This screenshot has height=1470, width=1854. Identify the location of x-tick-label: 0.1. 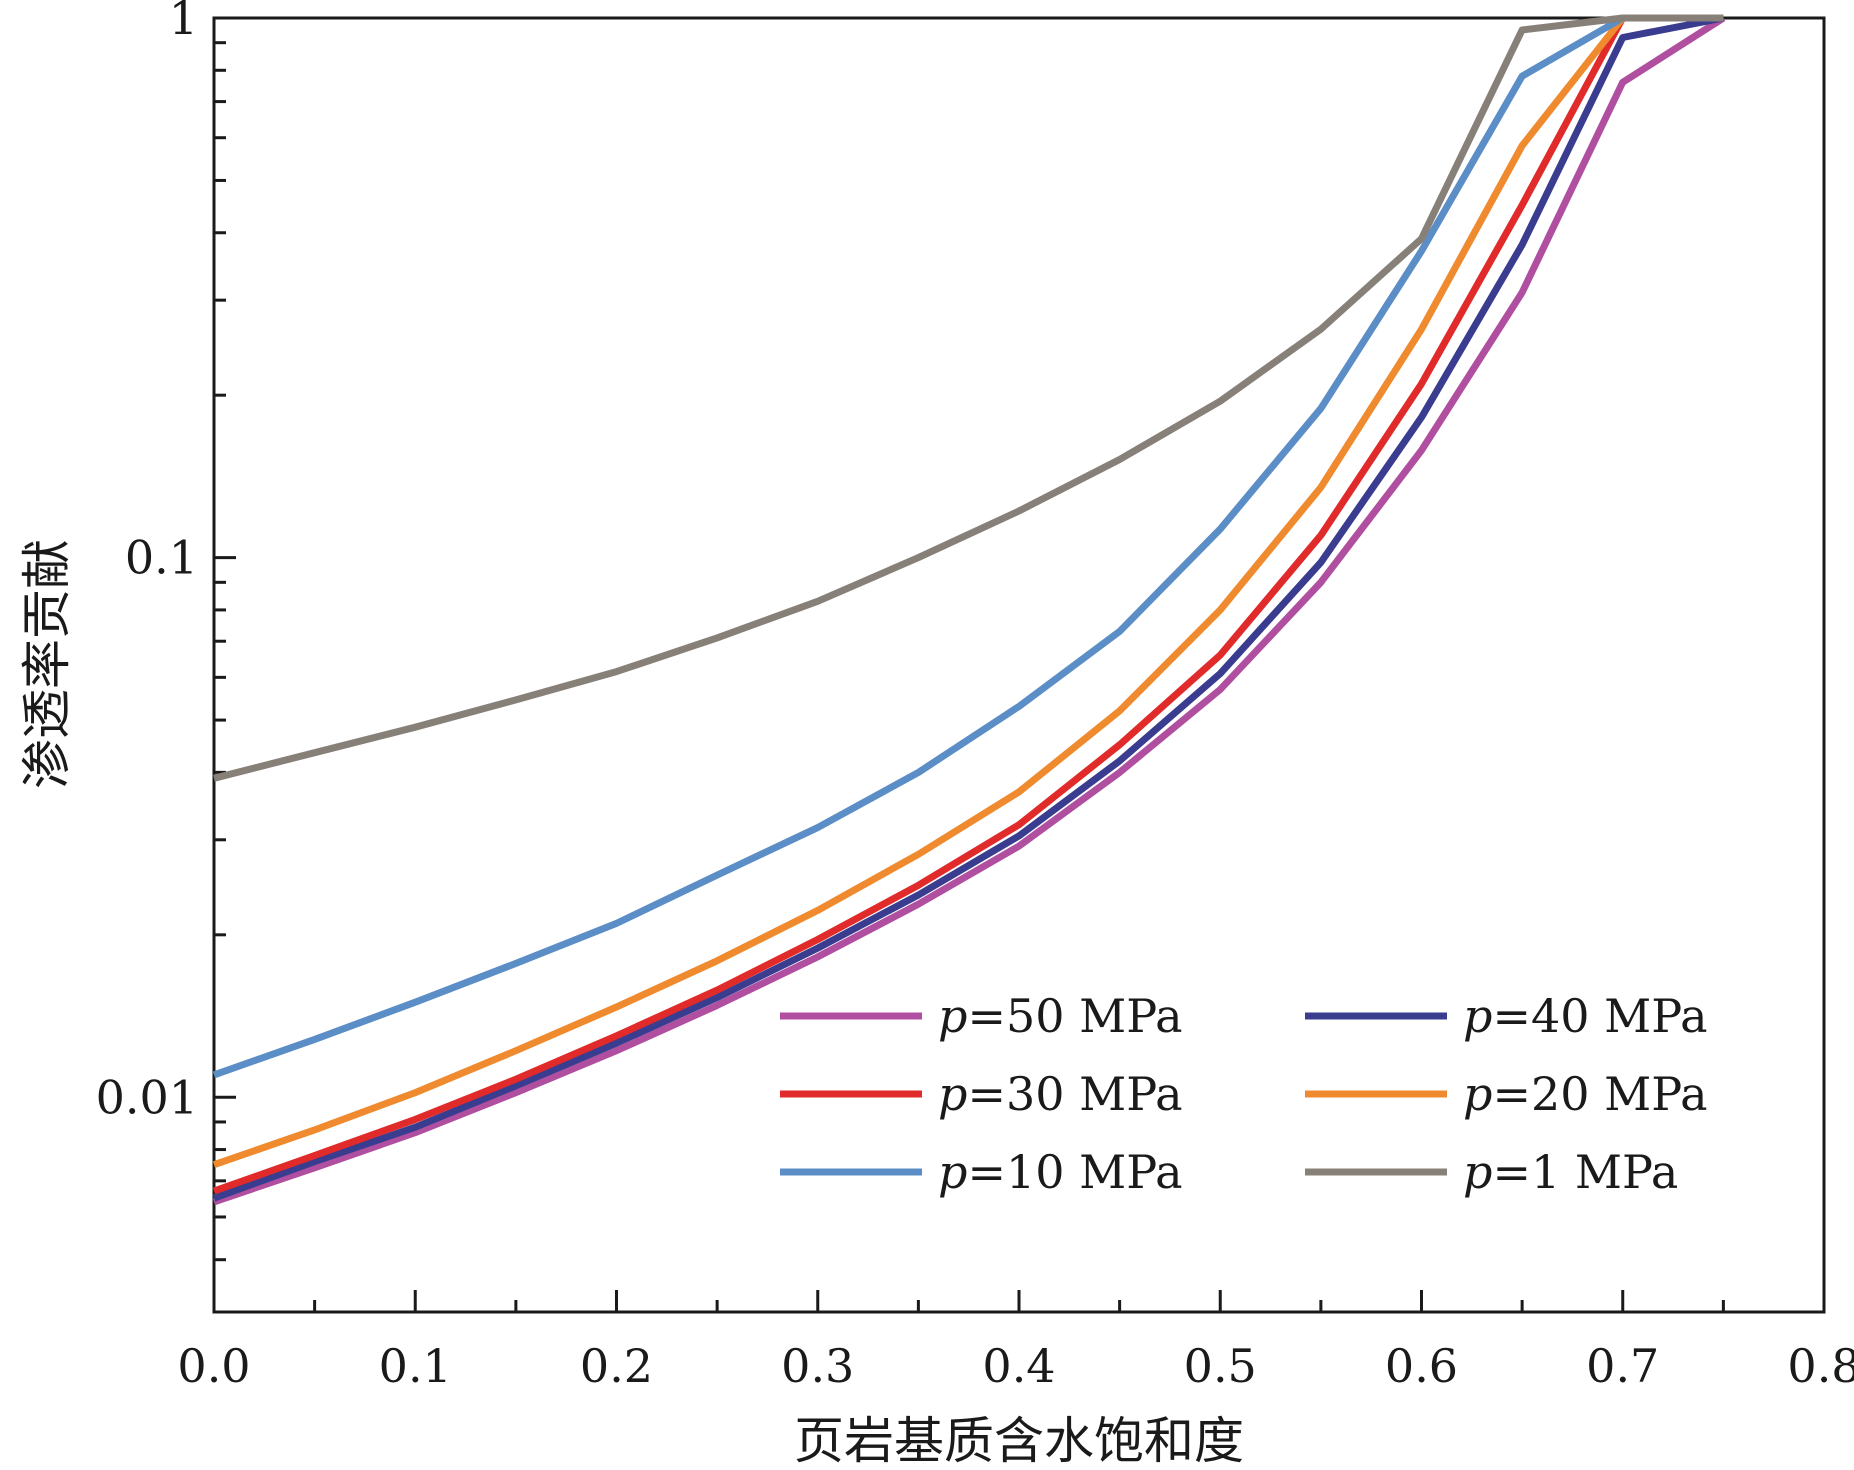
(415, 1366).